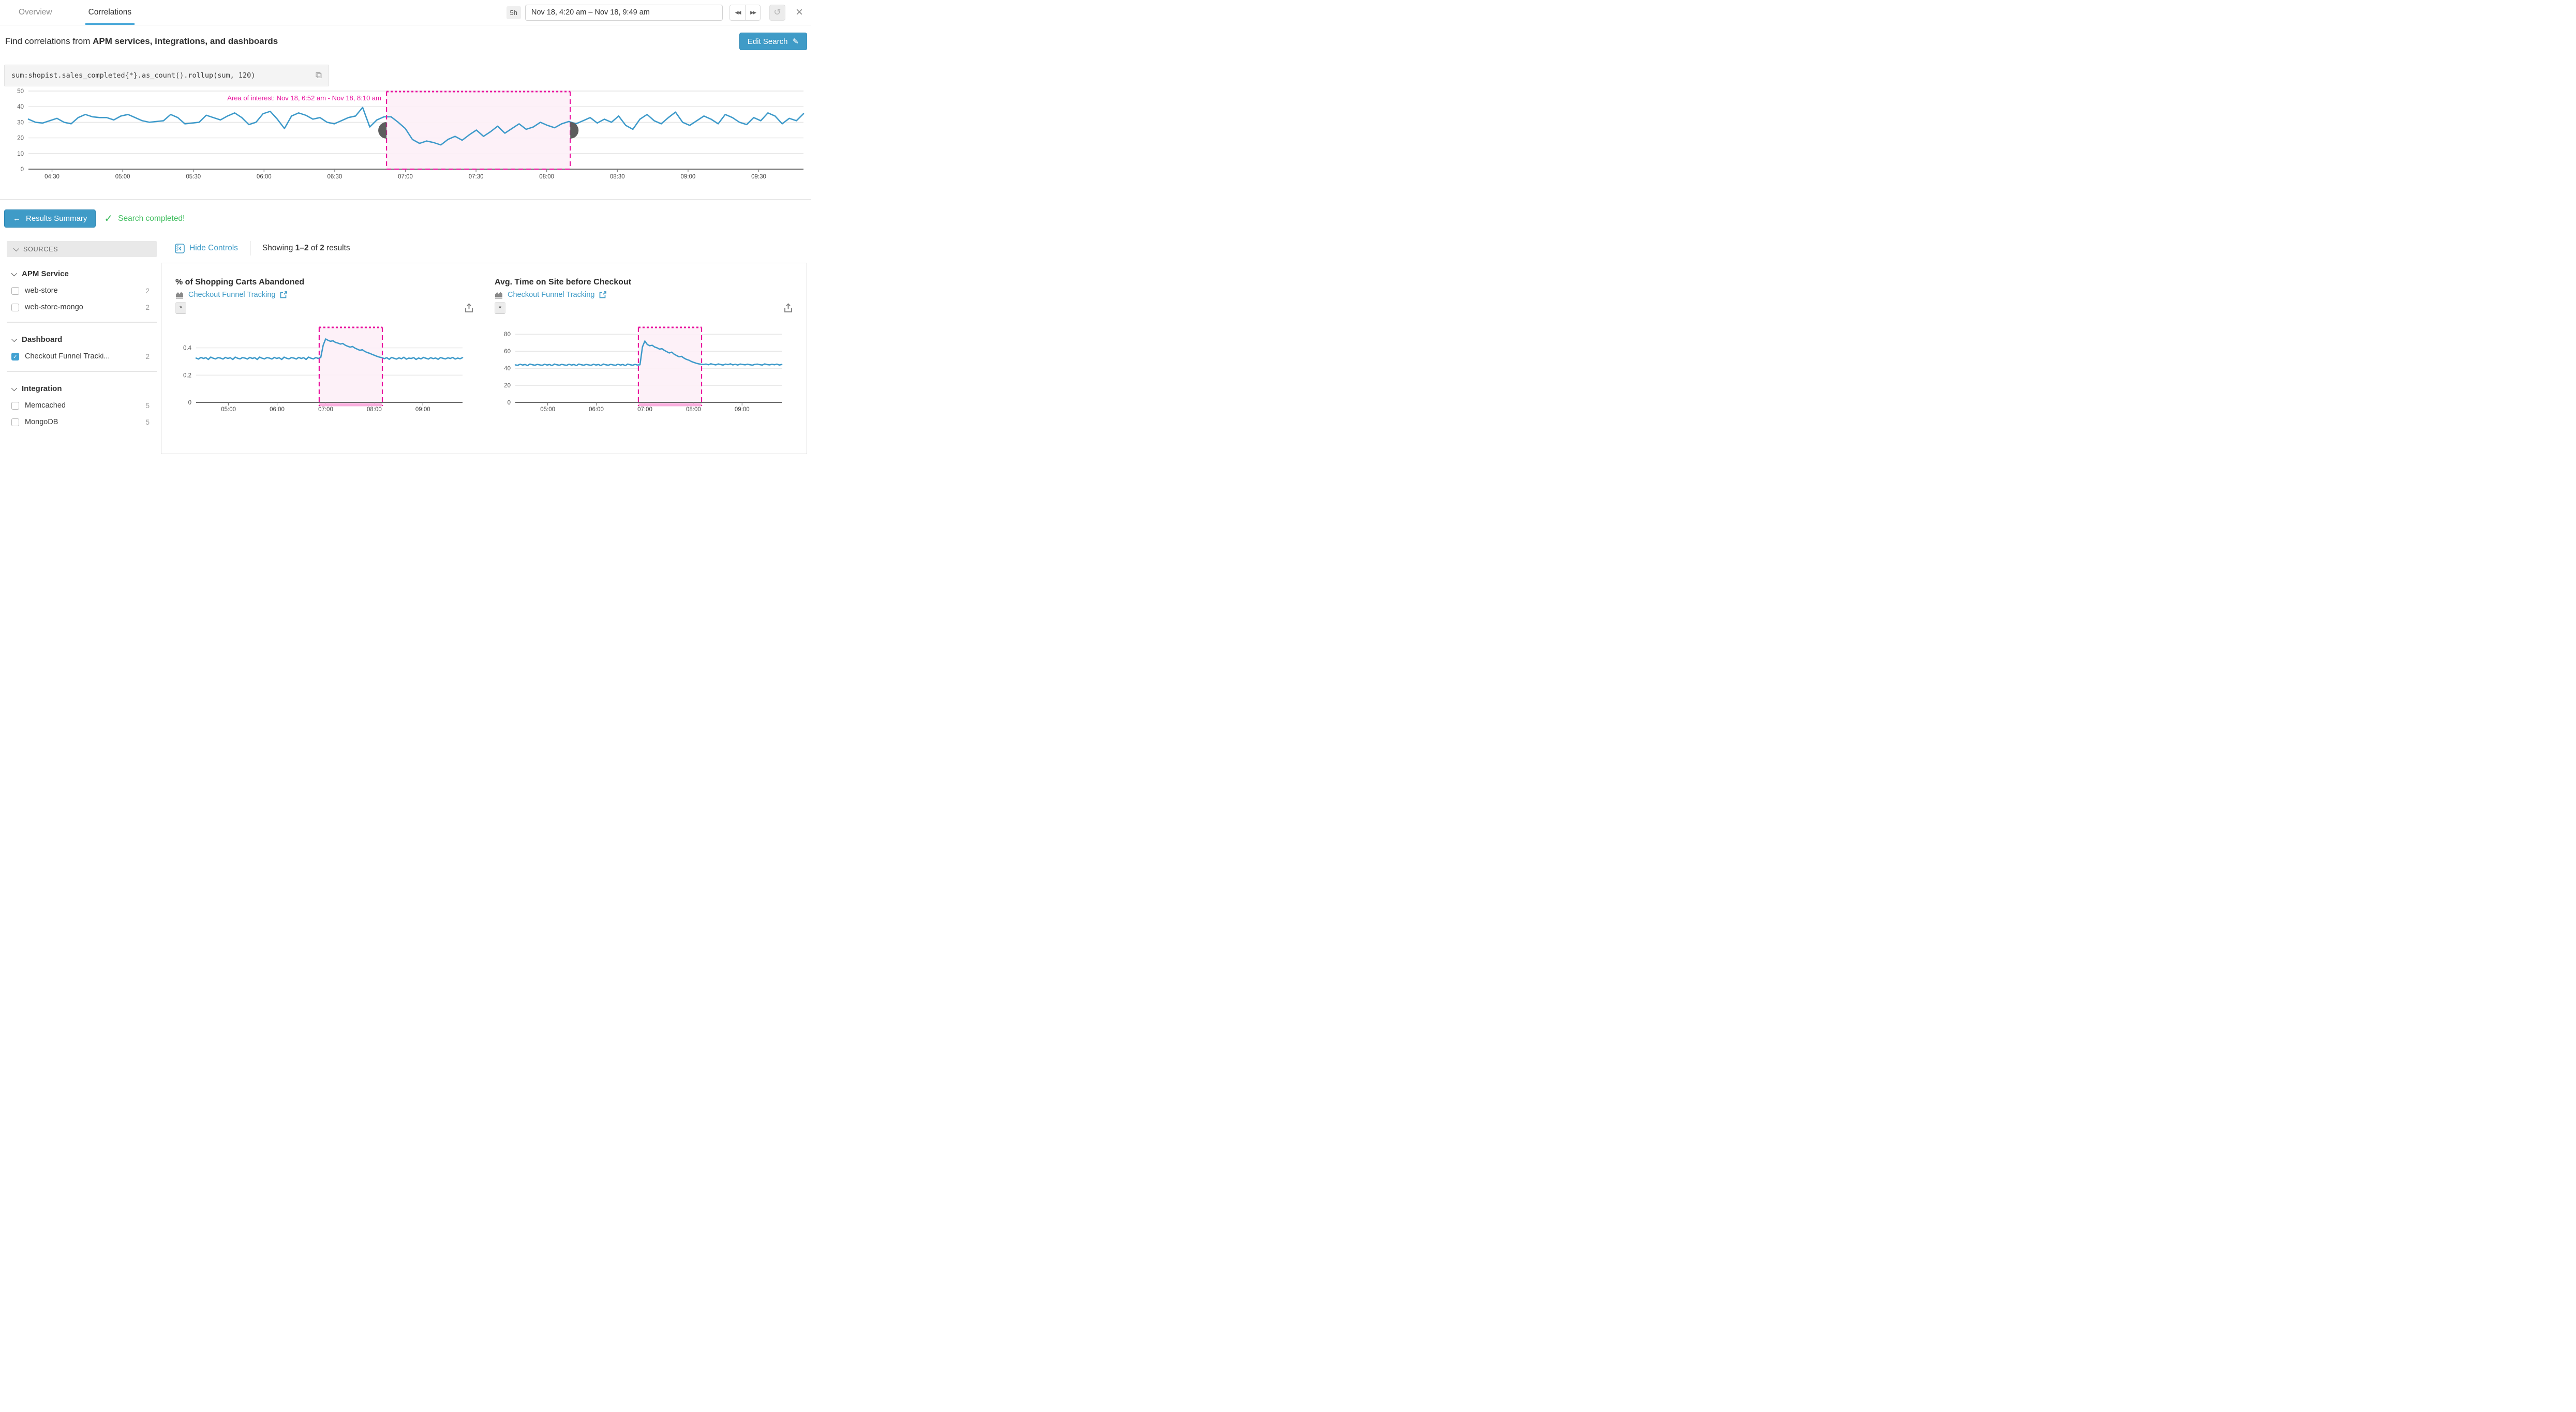 This screenshot has height=1412, width=2576. I want to click on svg-text: 0.4, so click(187, 349).